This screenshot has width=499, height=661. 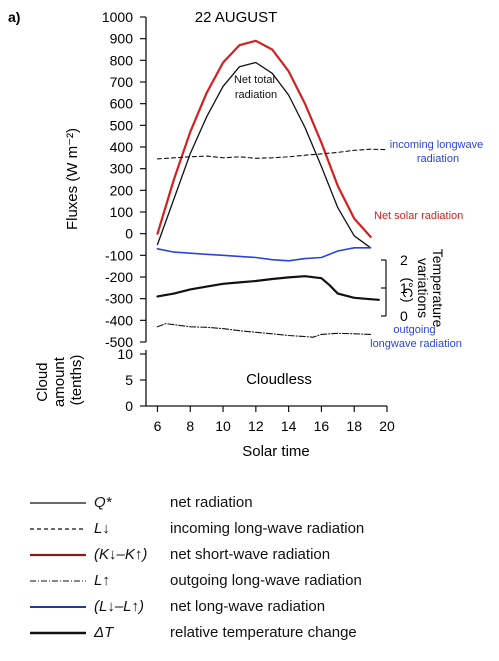 I want to click on x-axis-ticks: 6 8 10 12 14 16 18 20, so click(x=274, y=420).